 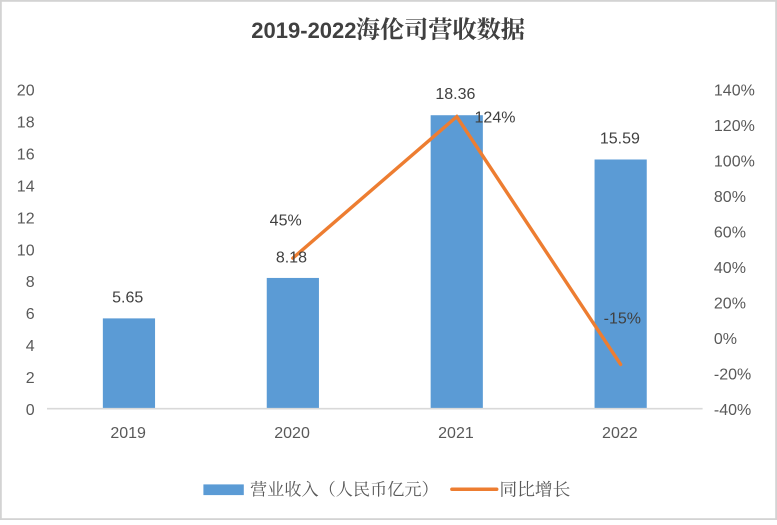 What do you see at coordinates (620, 139) in the screenshot?
I see `svg-text: 15.59` at bounding box center [620, 139].